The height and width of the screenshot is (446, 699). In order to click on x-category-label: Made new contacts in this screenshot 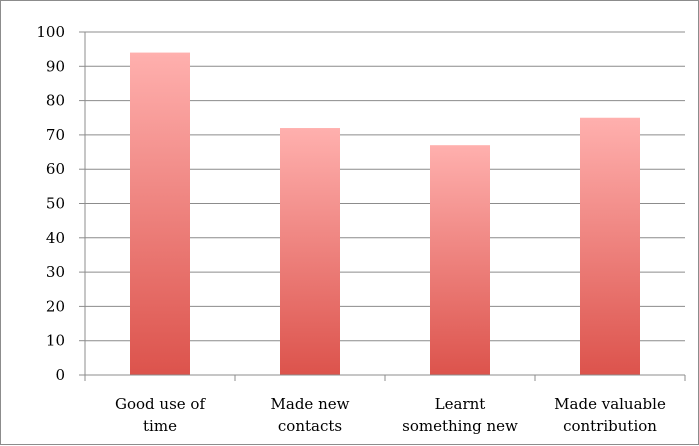, I will do `click(310, 415)`.